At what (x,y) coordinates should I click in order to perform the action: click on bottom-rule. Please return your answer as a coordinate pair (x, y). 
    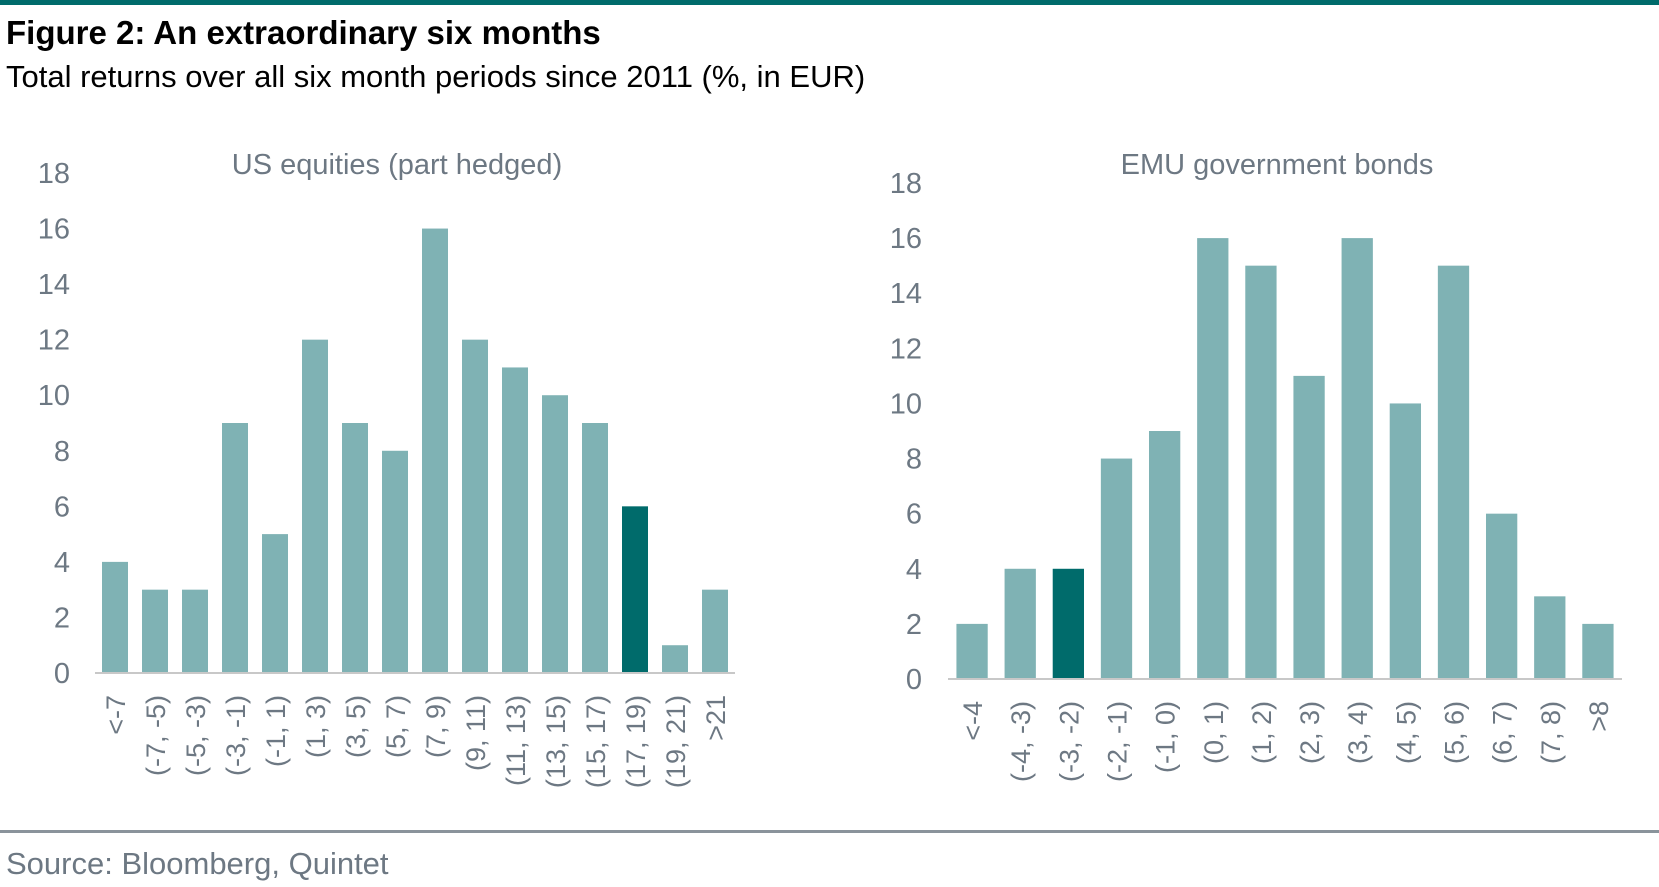
    Looking at the image, I should click on (829, 831).